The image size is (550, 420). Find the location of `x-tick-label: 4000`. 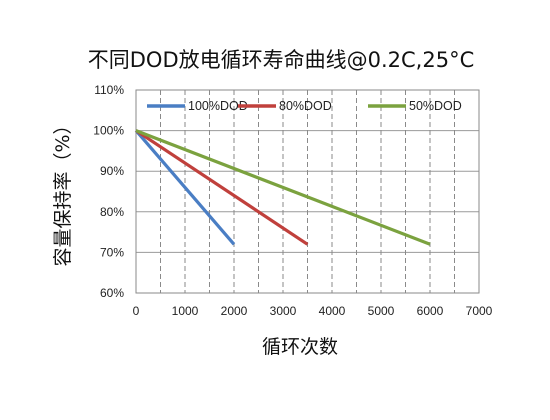

x-tick-label: 4000 is located at coordinates (332, 311).